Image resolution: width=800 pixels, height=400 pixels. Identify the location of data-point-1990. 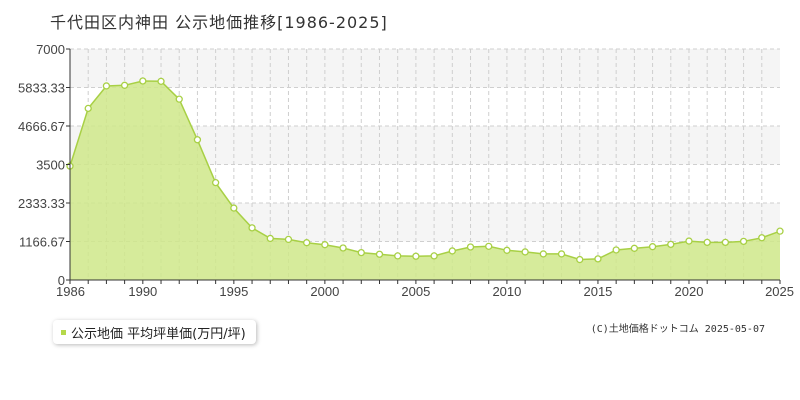
(143, 81).